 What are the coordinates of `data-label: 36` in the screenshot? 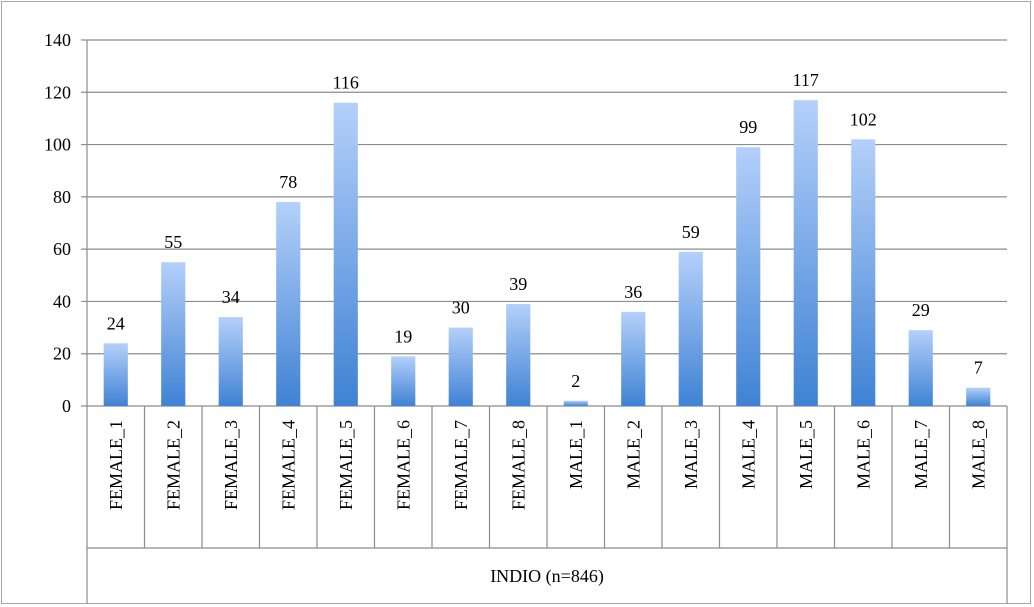 It's located at (633, 292).